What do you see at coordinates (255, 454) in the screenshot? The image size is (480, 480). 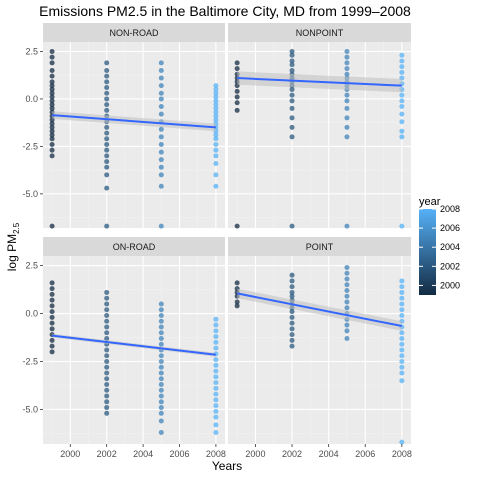 I see `x-tick-label: 2000` at bounding box center [255, 454].